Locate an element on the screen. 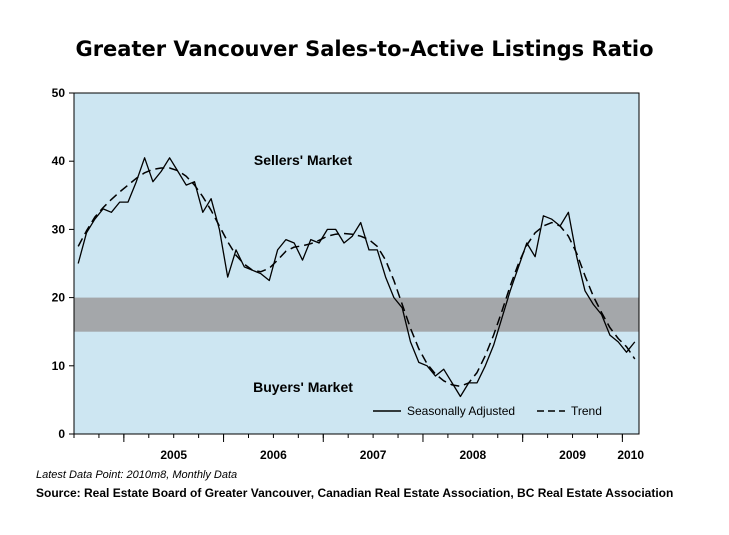 This screenshot has width=729, height=535. x-tick-label: 2010 is located at coordinates (630, 455).